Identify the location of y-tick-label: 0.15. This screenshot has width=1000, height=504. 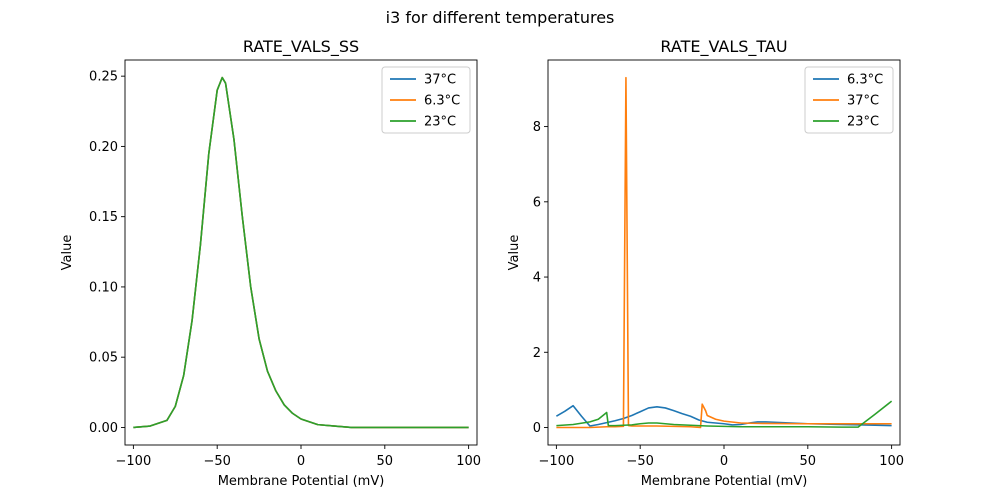
(103, 217).